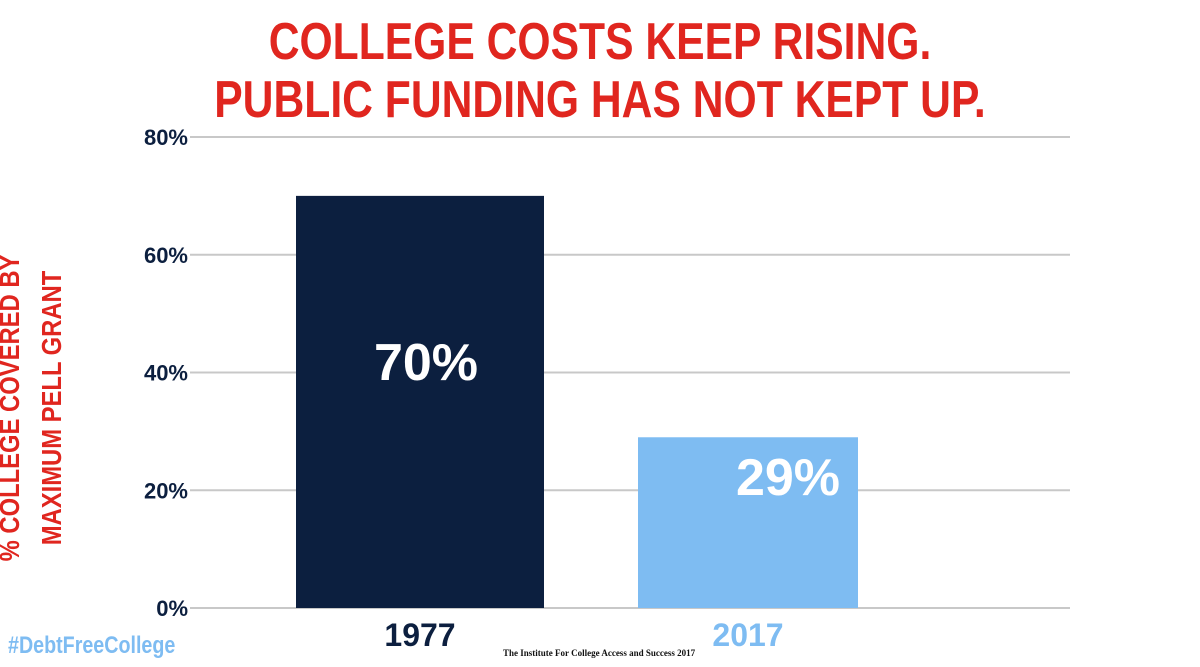 The height and width of the screenshot is (667, 1200). What do you see at coordinates (419, 635) in the screenshot?
I see `x-tick-label-1977: 1977` at bounding box center [419, 635].